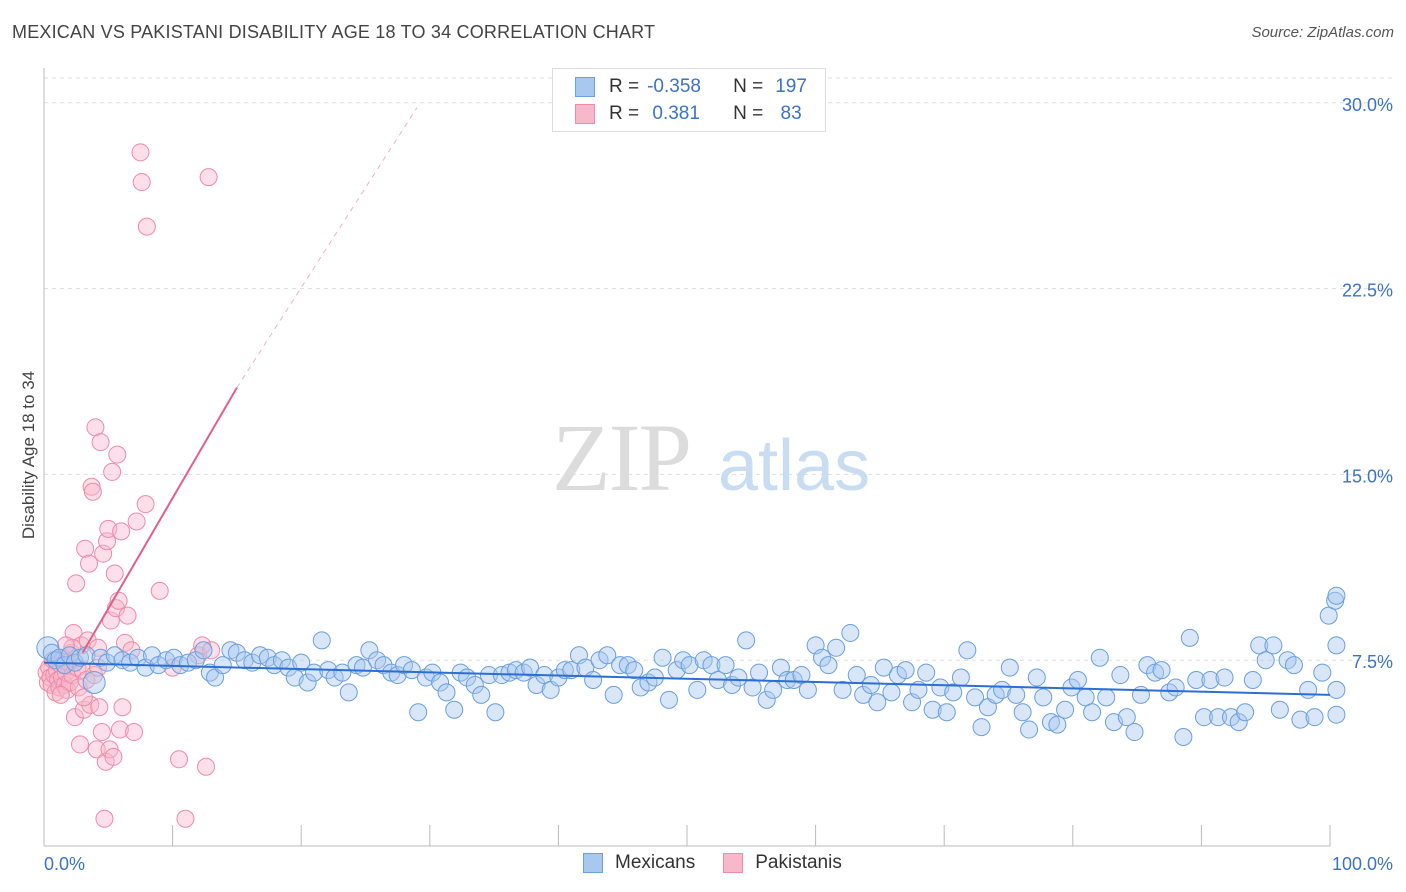 This screenshot has width=1406, height=892. What do you see at coordinates (687, 678) in the screenshot?
I see `mexican-trend-line` at bounding box center [687, 678].